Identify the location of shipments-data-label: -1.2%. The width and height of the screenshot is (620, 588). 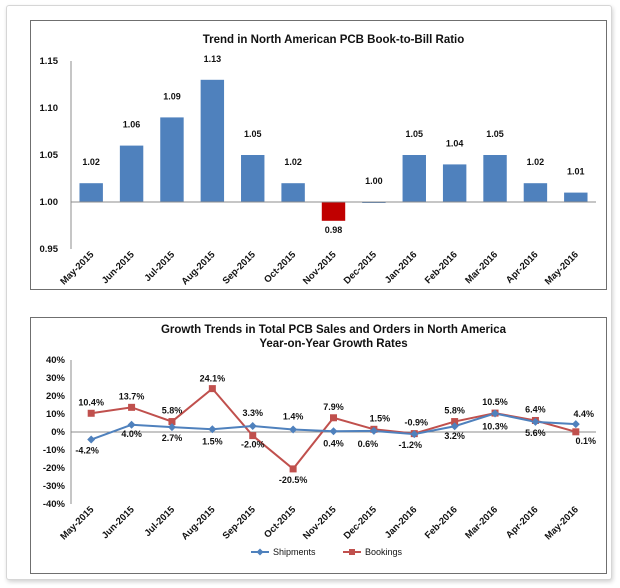
(411, 445).